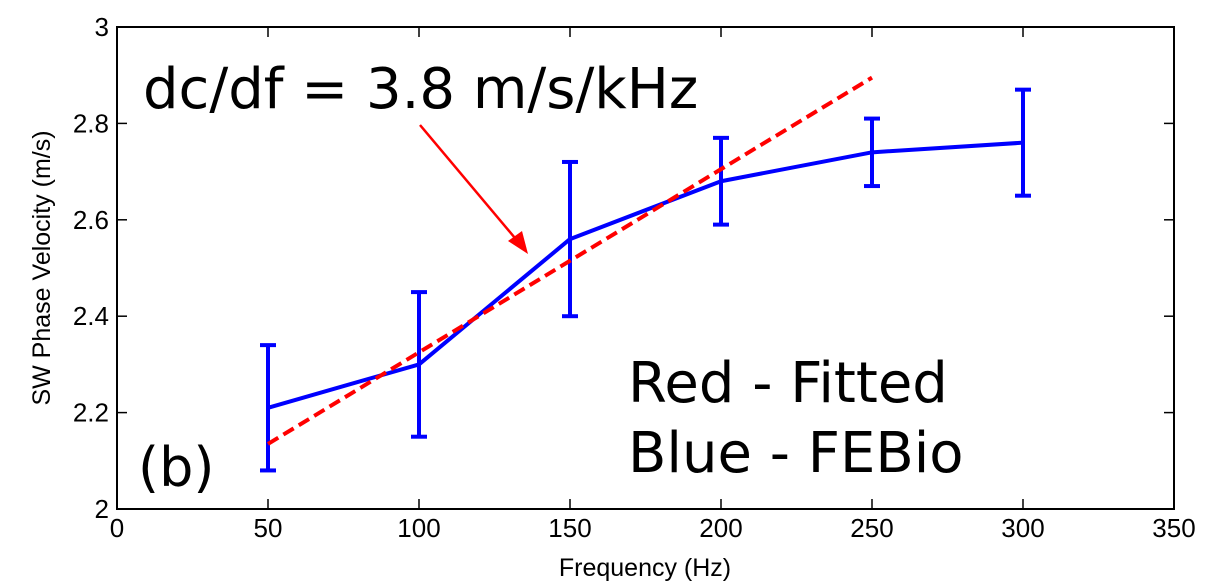 This screenshot has width=1215, height=585. What do you see at coordinates (418, 528) in the screenshot?
I see `x-tick-label: 100` at bounding box center [418, 528].